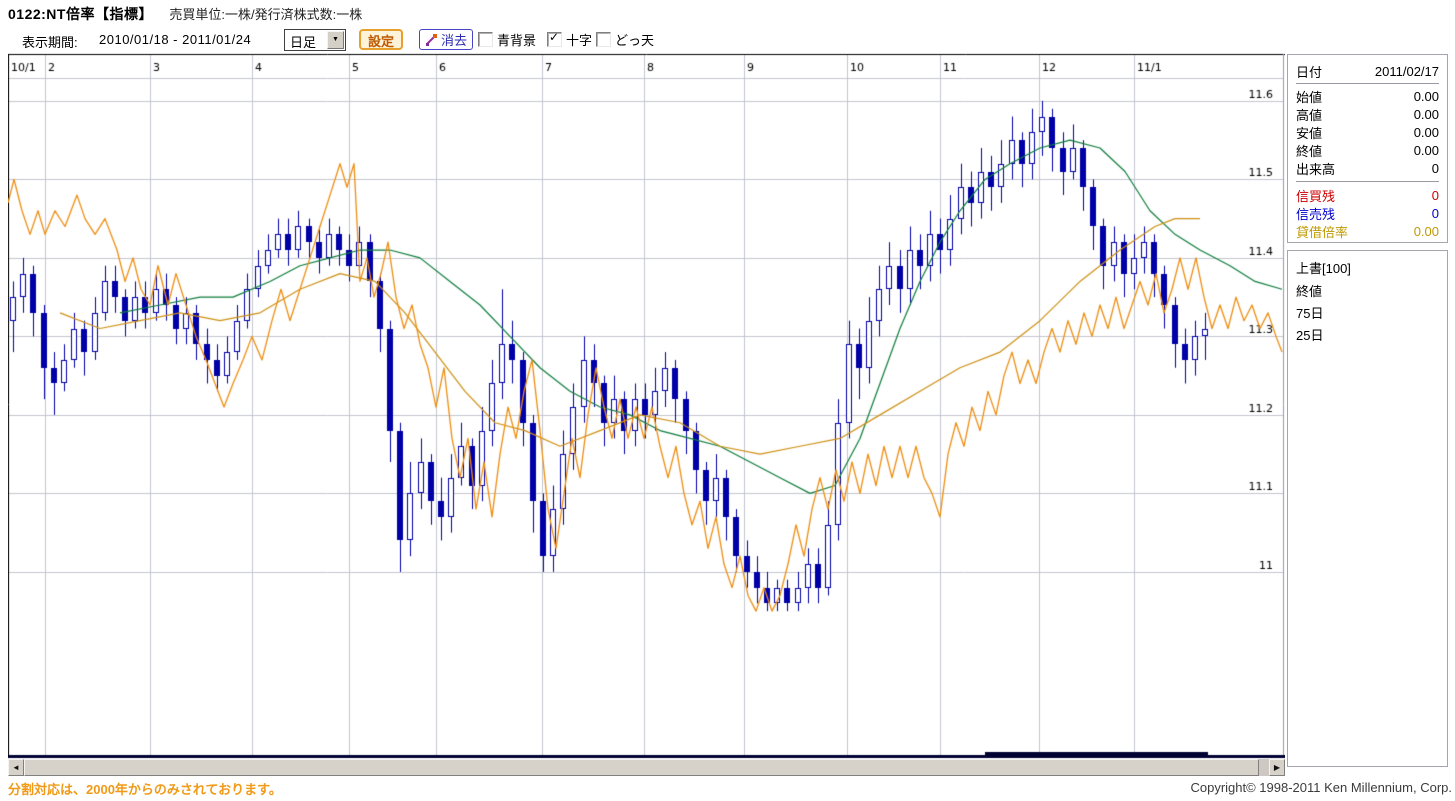  I want to click on low-label: 安値, so click(1309, 133).